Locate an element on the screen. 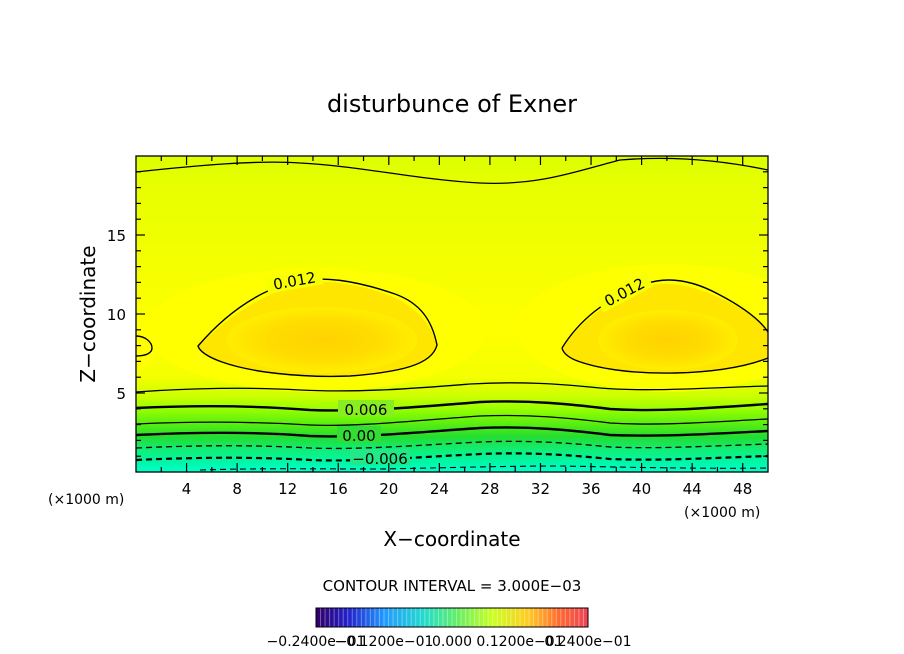 The width and height of the screenshot is (904, 654). y-axis-title: Z−coordinate is located at coordinates (88, 313).